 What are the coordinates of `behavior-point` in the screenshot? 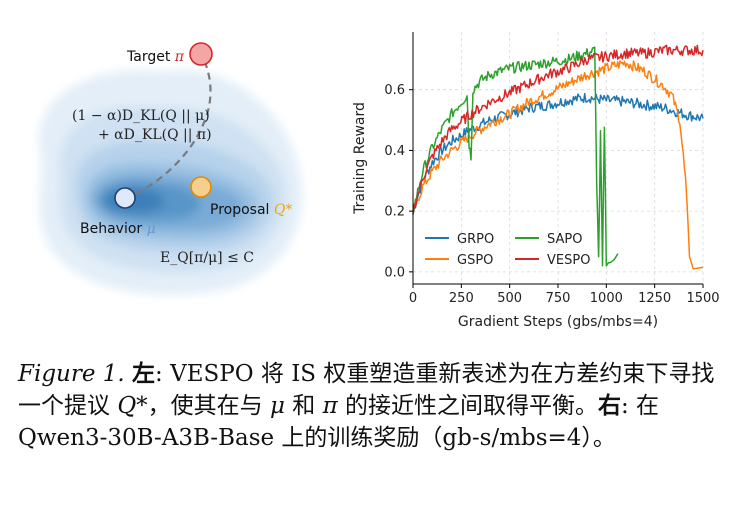 It's located at (125, 198).